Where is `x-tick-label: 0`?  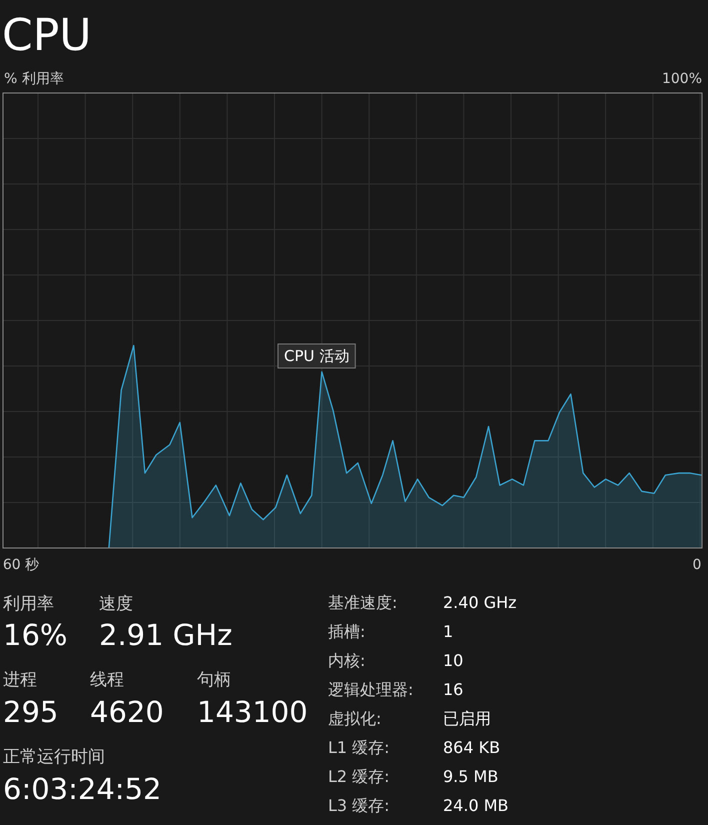
x-tick-label: 0 is located at coordinates (697, 565).